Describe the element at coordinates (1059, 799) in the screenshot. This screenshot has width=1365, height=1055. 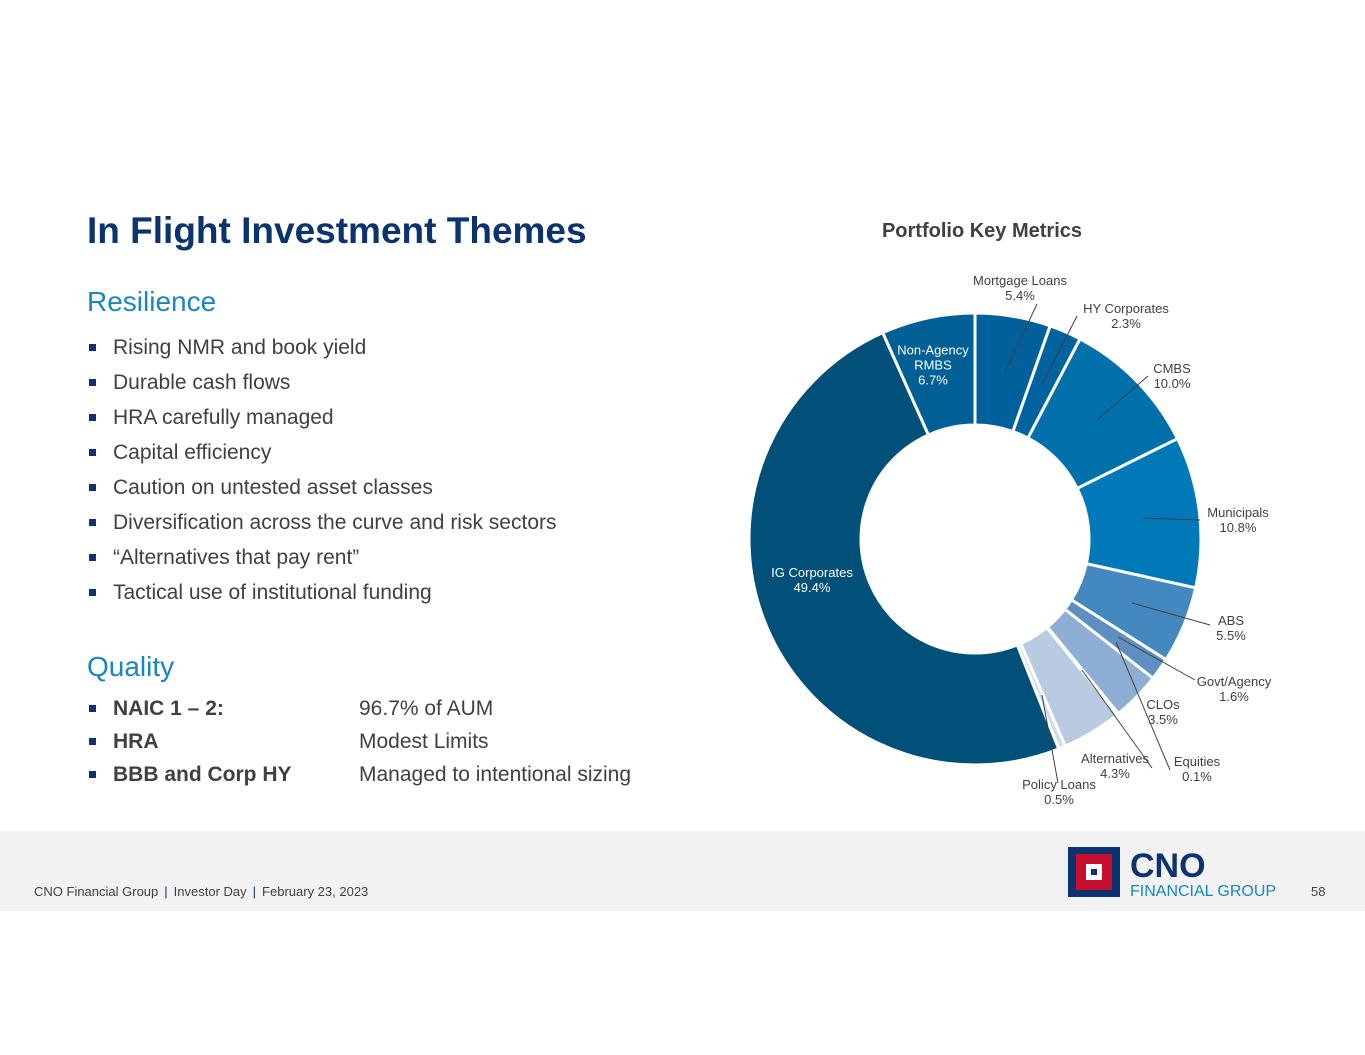
I see `value-label: 0.5%` at that location.